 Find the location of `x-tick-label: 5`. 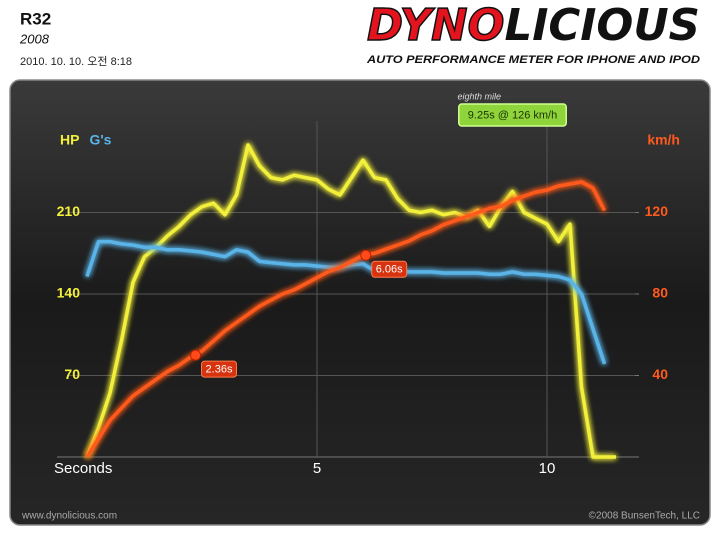

x-tick-label: 5 is located at coordinates (317, 468).